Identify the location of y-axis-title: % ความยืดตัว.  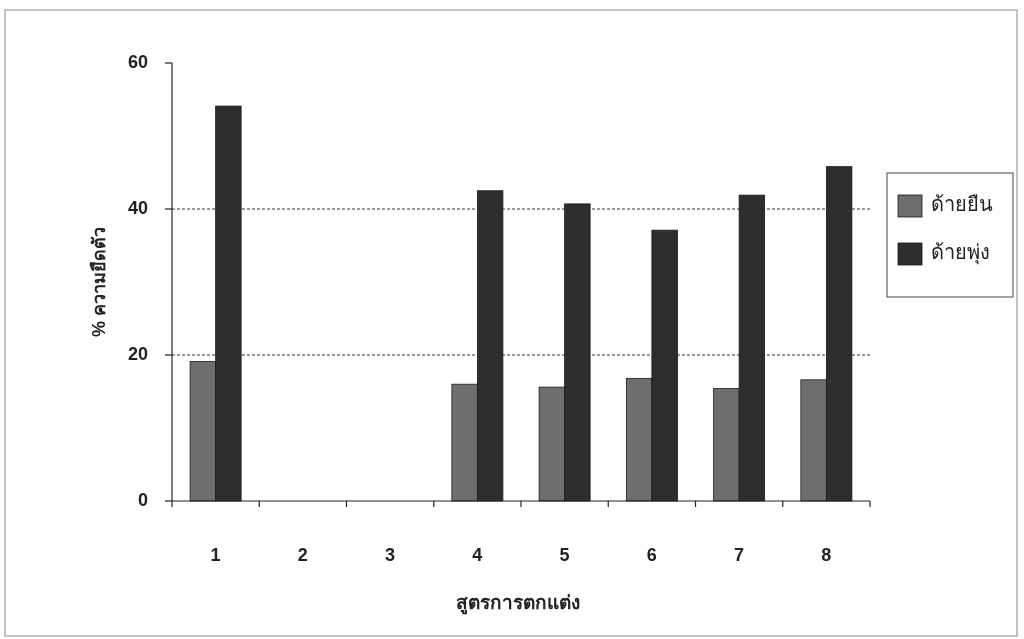
(98, 282).